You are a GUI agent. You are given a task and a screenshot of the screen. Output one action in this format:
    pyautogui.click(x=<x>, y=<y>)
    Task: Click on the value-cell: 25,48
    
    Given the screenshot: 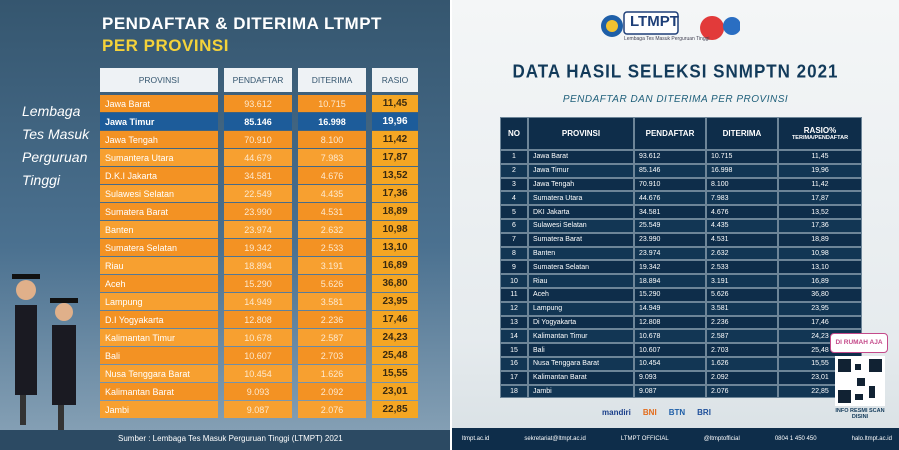 What is the action you would take?
    pyautogui.click(x=395, y=355)
    